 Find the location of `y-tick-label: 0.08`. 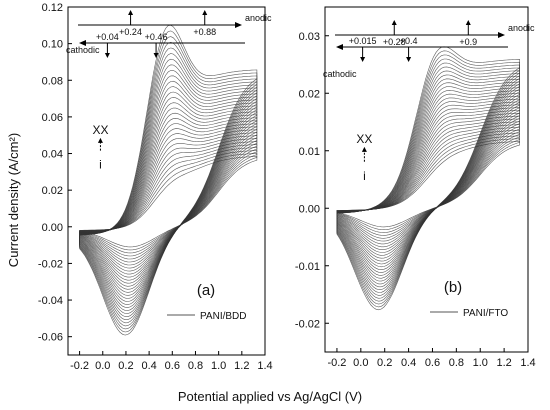

y-tick-label: 0.08 is located at coordinates (52, 81).